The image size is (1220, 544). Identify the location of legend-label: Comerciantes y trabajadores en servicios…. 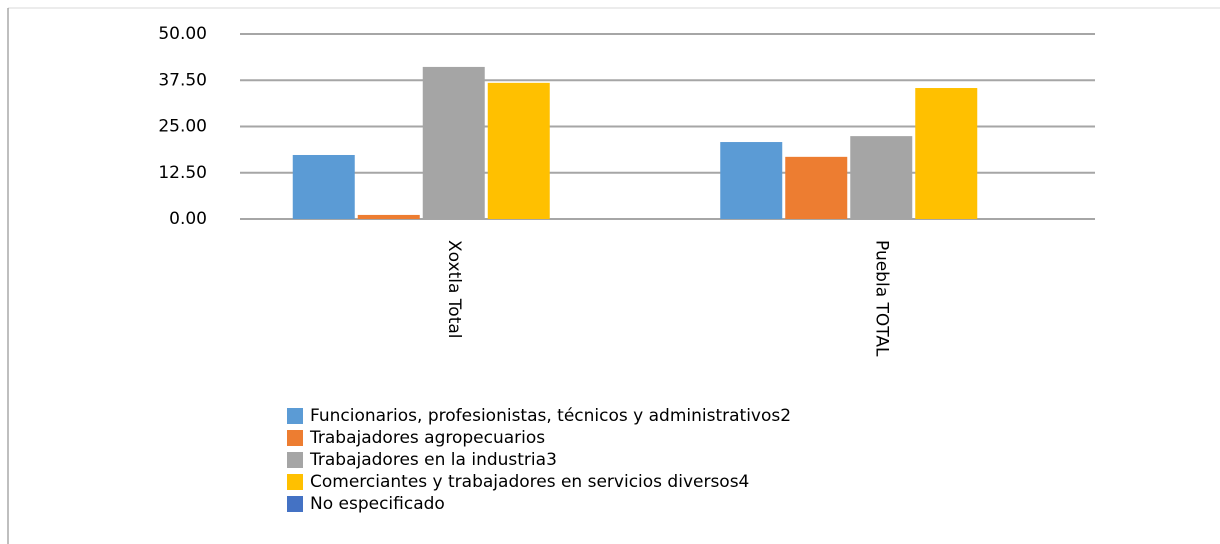
(529, 482).